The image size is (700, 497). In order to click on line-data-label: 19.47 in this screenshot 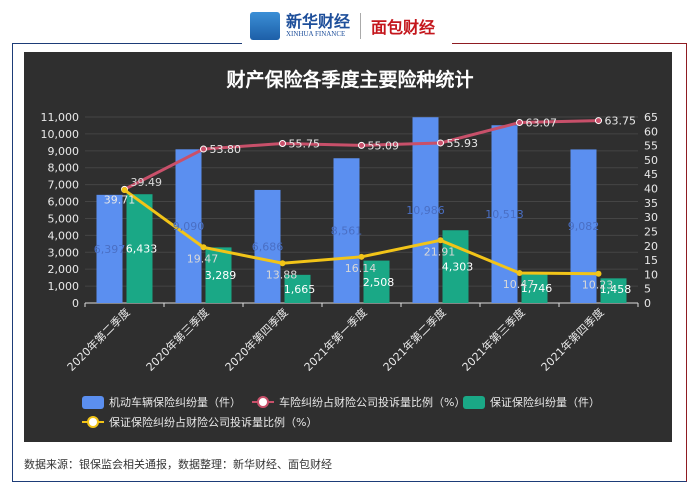, I will do `click(203, 258)`.